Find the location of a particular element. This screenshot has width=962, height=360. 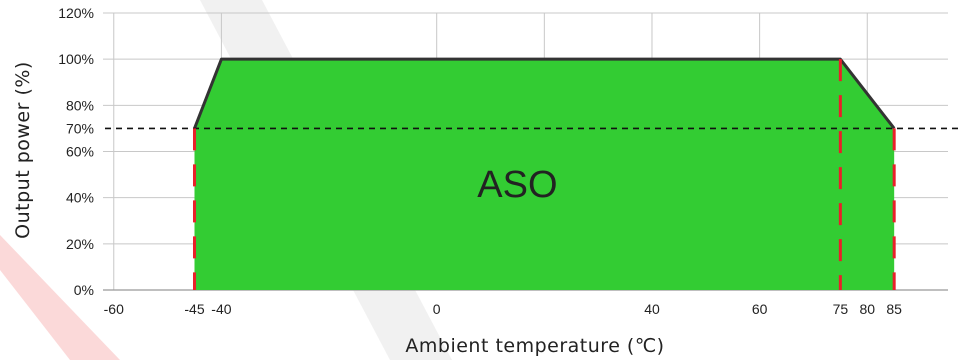

x-tick-label: 80 is located at coordinates (867, 309).